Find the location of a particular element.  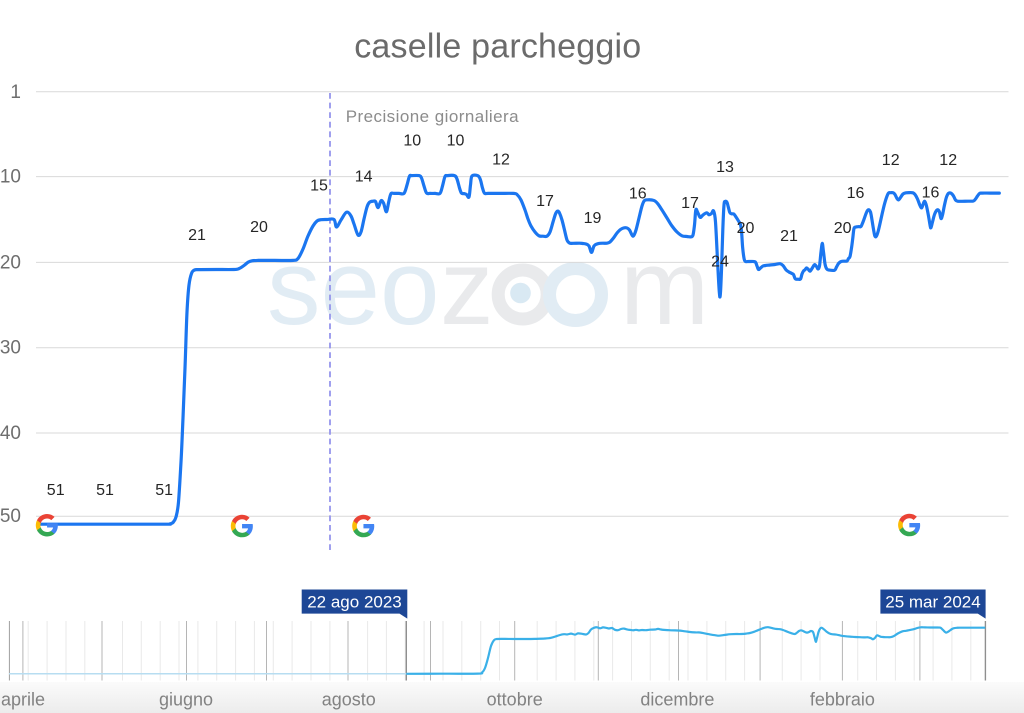

svg-text: m is located at coordinates (664, 287).